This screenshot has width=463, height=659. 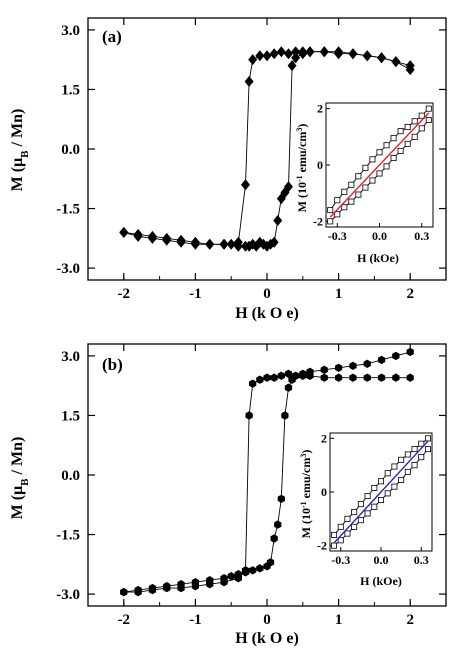 I want to click on panel-b-ylabel: M (μB / Mn), so click(x=20, y=478).